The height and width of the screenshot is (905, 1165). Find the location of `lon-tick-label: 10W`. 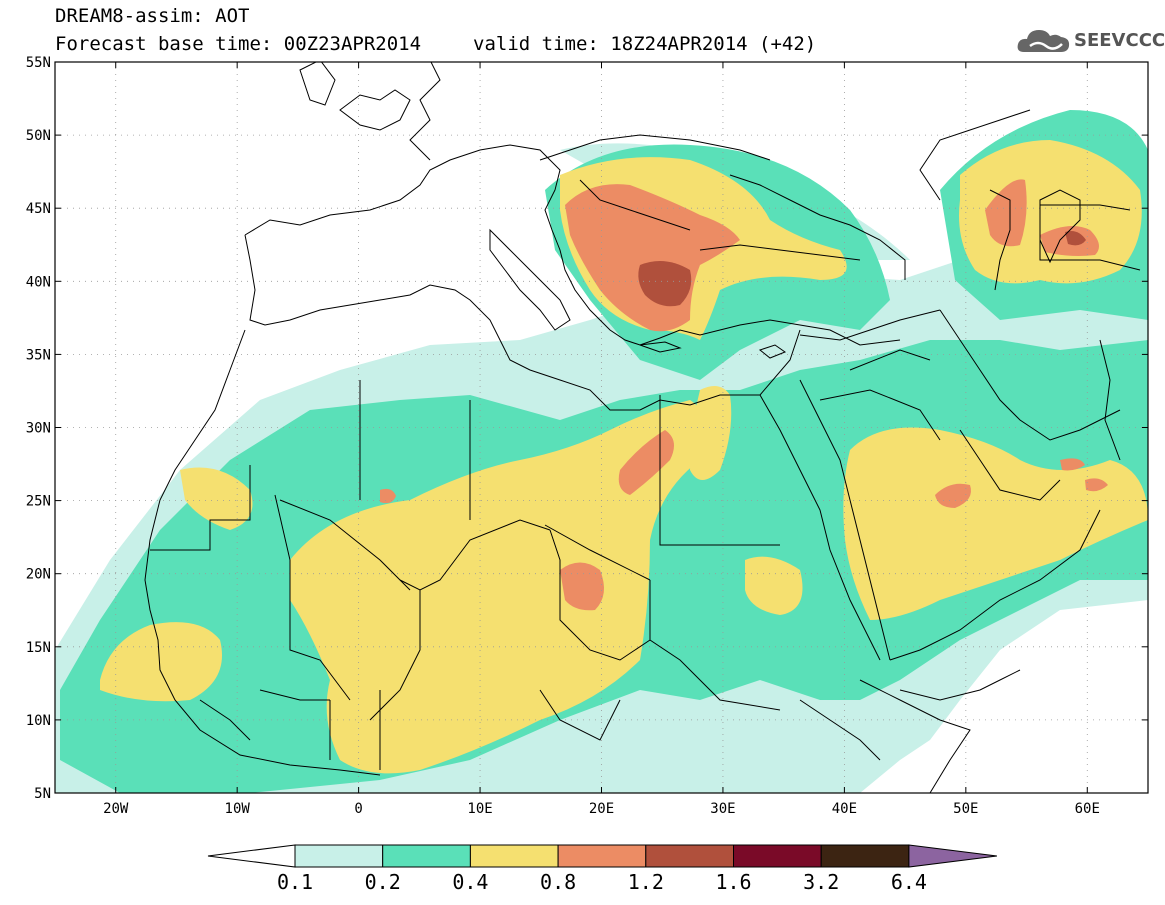

lon-tick-label: 10W is located at coordinates (238, 809).